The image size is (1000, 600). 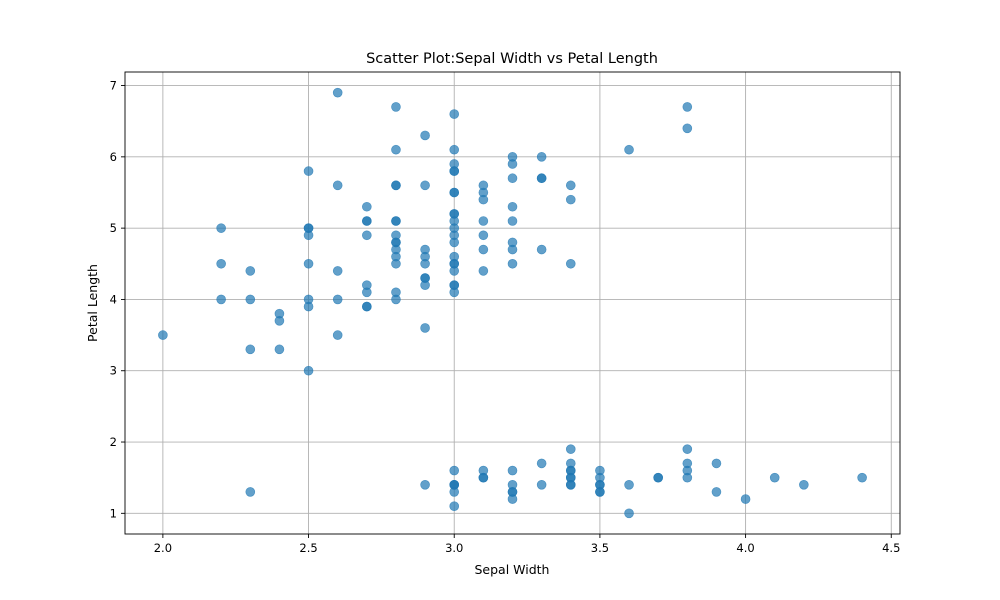 I want to click on x-tick-label: 4.0, so click(x=745, y=548).